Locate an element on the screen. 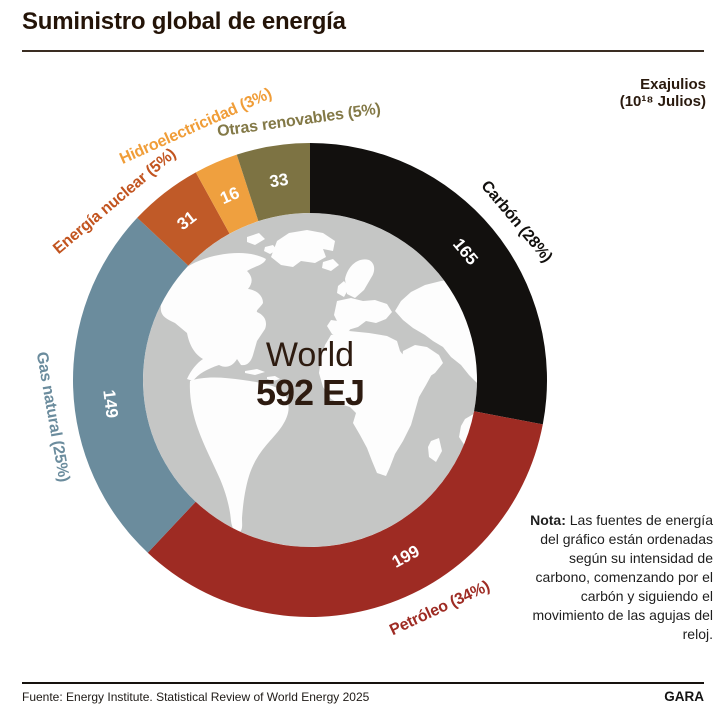  map-south-america is located at coordinates (239, 455).